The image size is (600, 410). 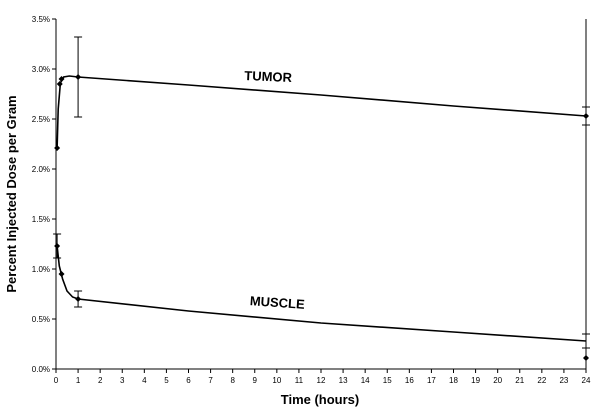 What do you see at coordinates (541, 380) in the screenshot?
I see `x-tick-label: 22` at bounding box center [541, 380].